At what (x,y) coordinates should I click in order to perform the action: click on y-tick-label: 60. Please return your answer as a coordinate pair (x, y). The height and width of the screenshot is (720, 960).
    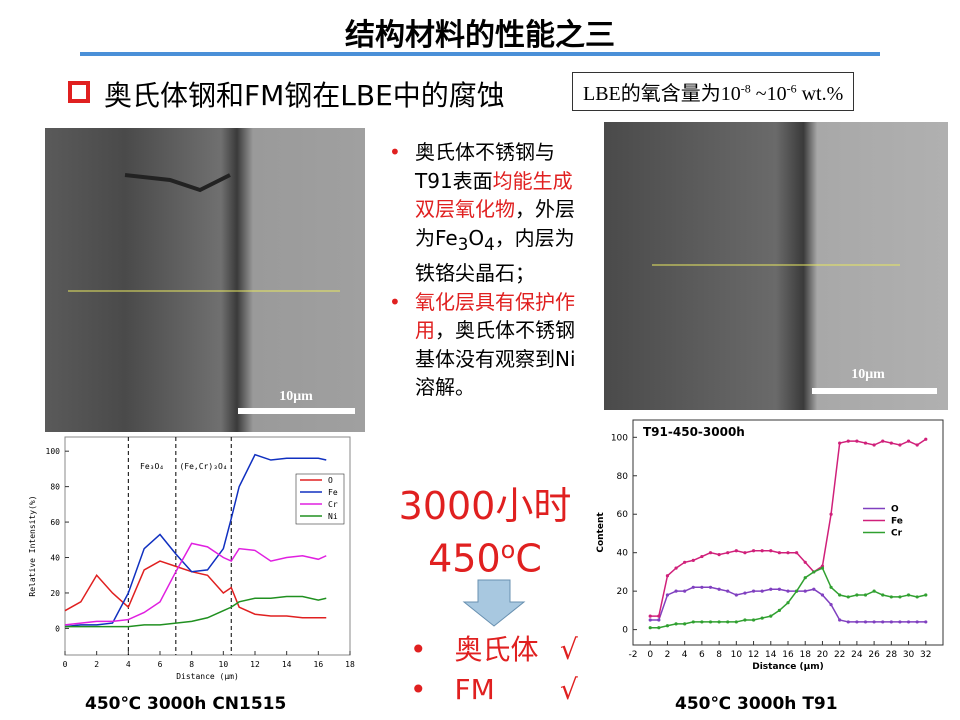
    Looking at the image, I should click on (55, 522).